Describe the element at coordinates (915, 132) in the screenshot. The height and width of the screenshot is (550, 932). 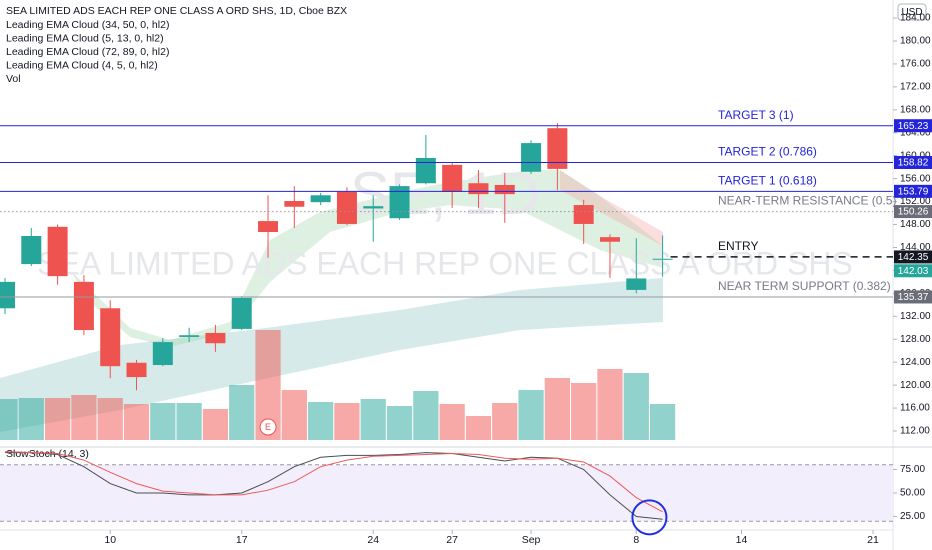
I see `y-tick-label: 164.00` at that location.